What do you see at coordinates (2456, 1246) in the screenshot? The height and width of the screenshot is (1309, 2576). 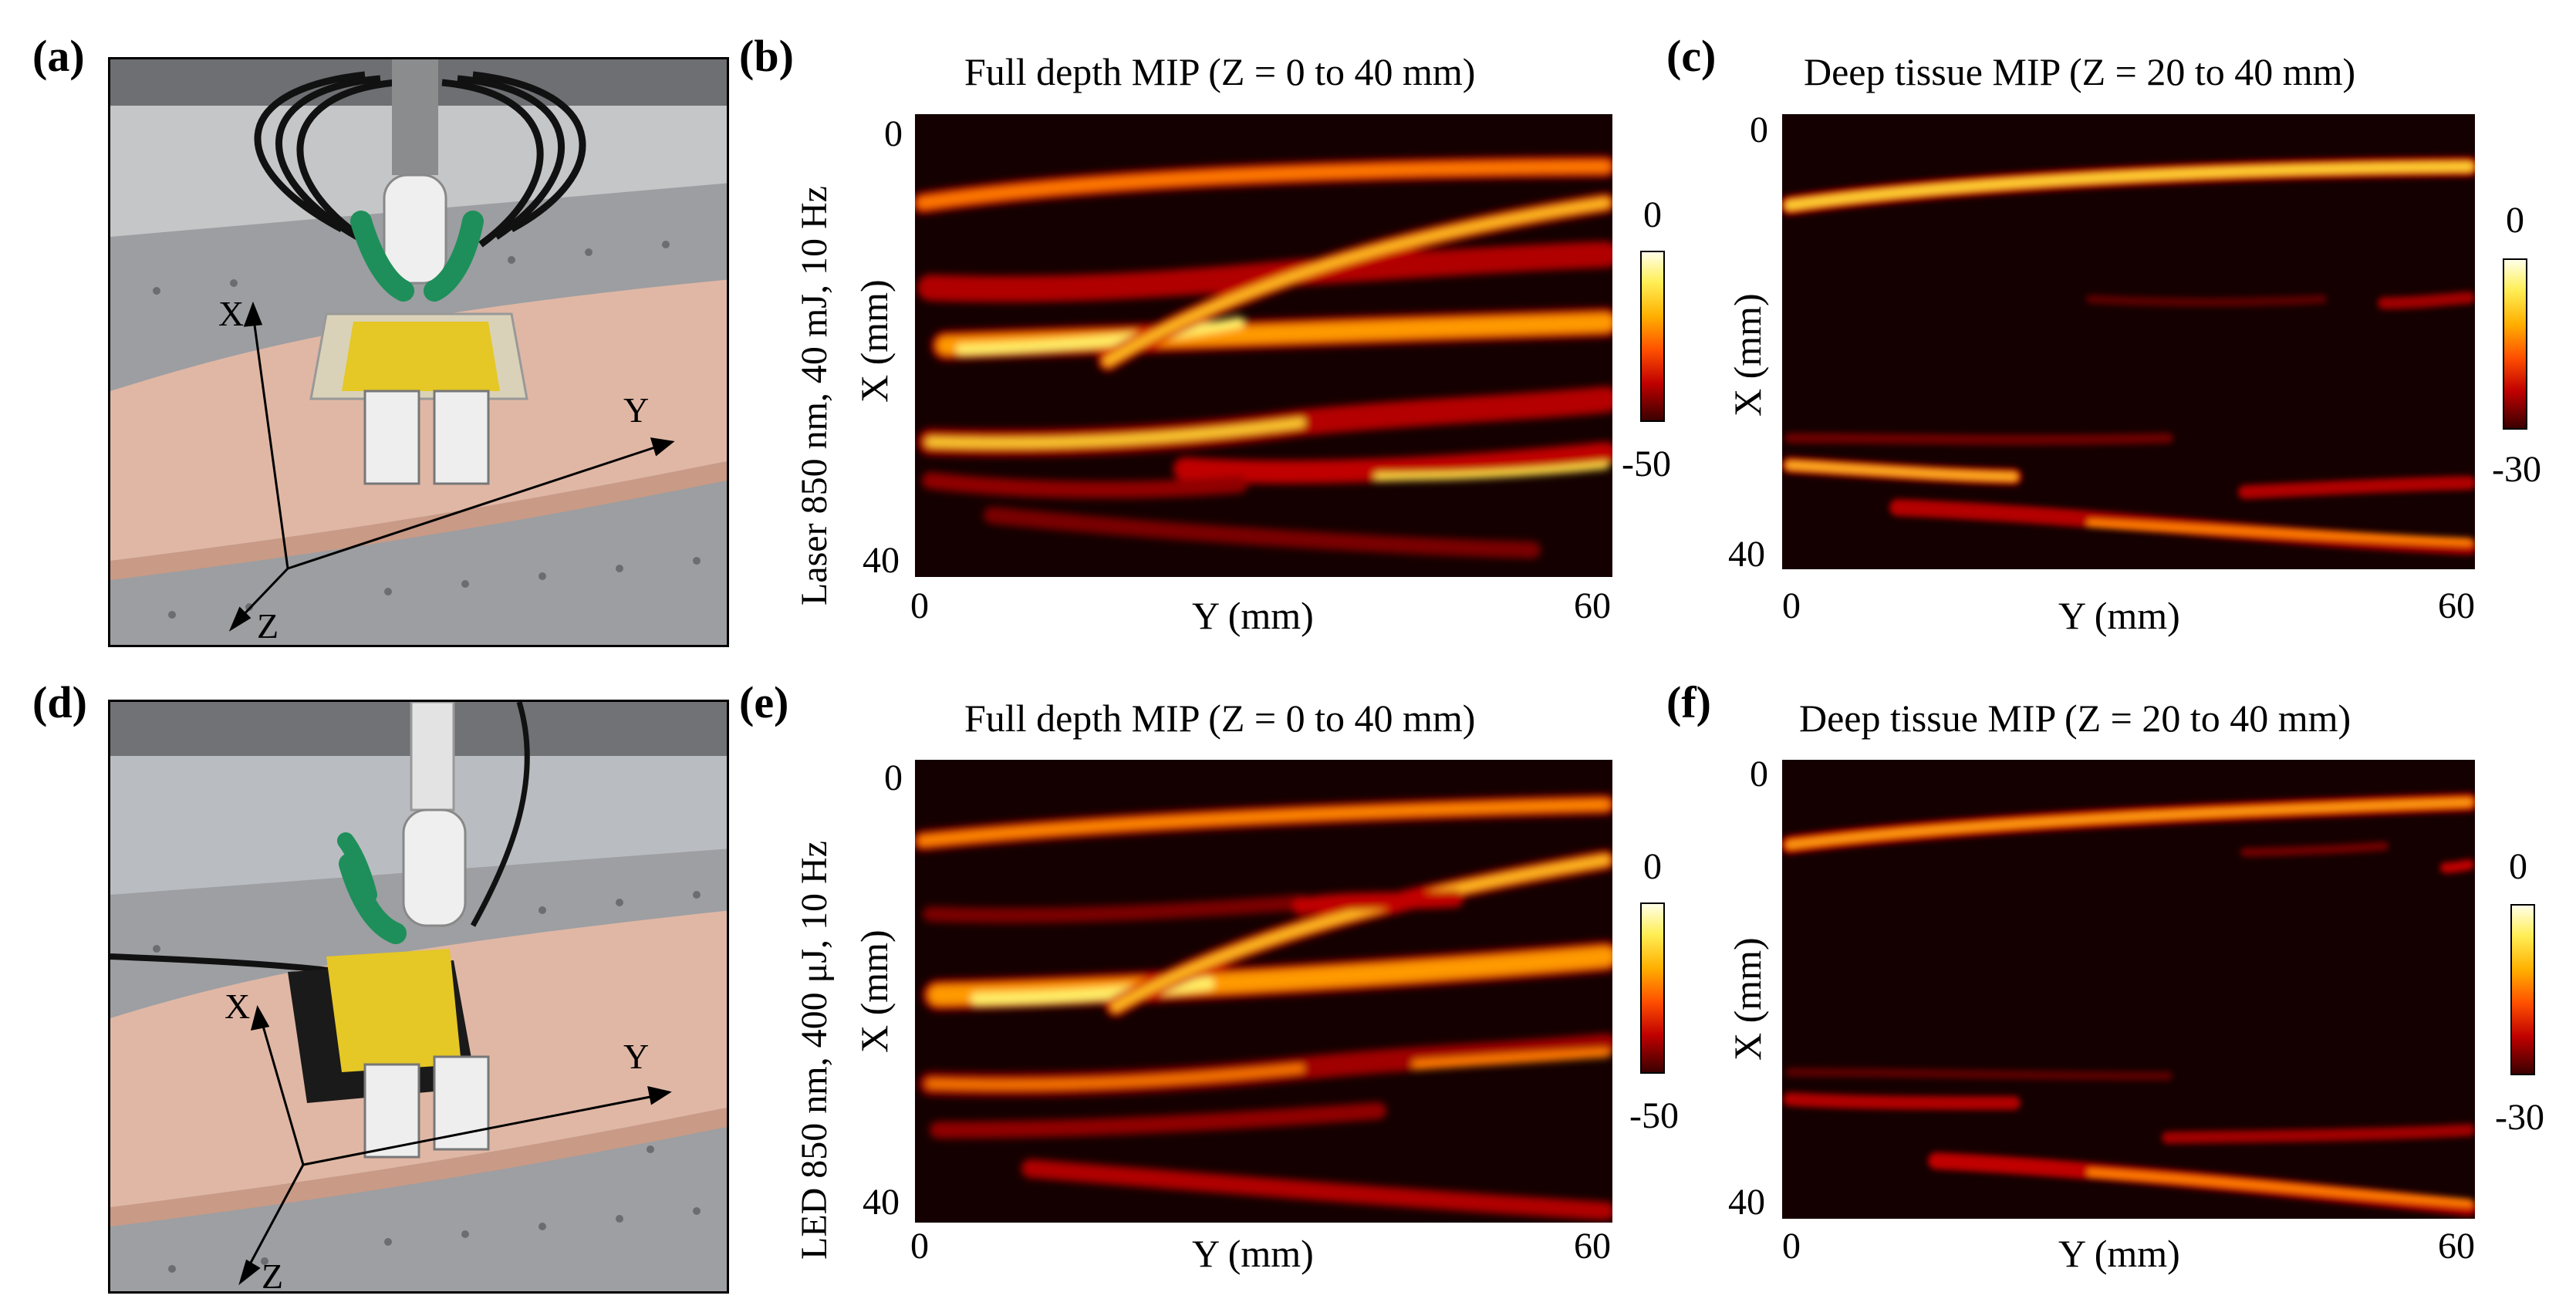 I see `panel-f-xtick-60: 60` at bounding box center [2456, 1246].